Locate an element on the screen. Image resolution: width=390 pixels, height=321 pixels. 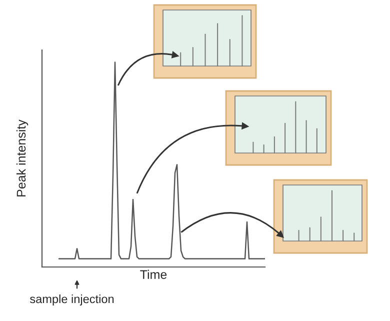
x-axis-title: Time is located at coordinates (153, 274).